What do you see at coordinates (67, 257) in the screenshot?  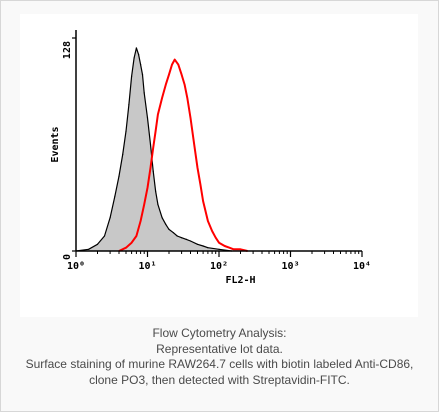 I see `y-tick-label-0: 0` at bounding box center [67, 257].